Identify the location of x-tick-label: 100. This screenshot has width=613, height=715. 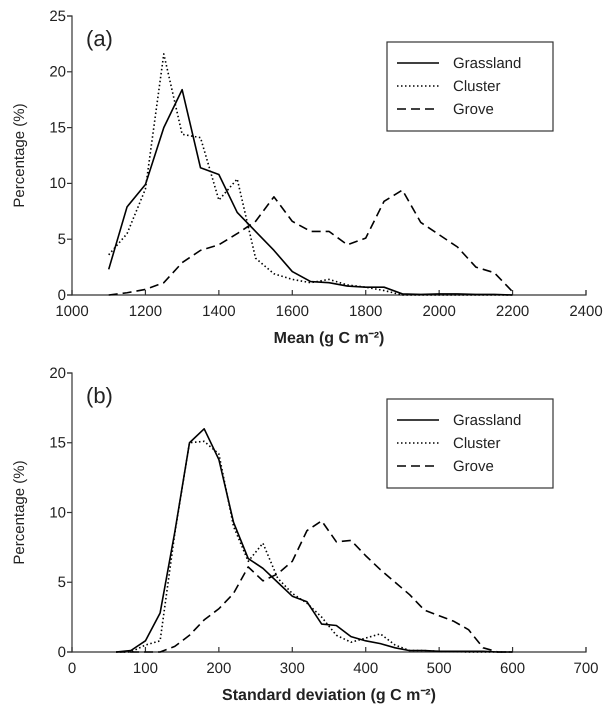
(145, 668).